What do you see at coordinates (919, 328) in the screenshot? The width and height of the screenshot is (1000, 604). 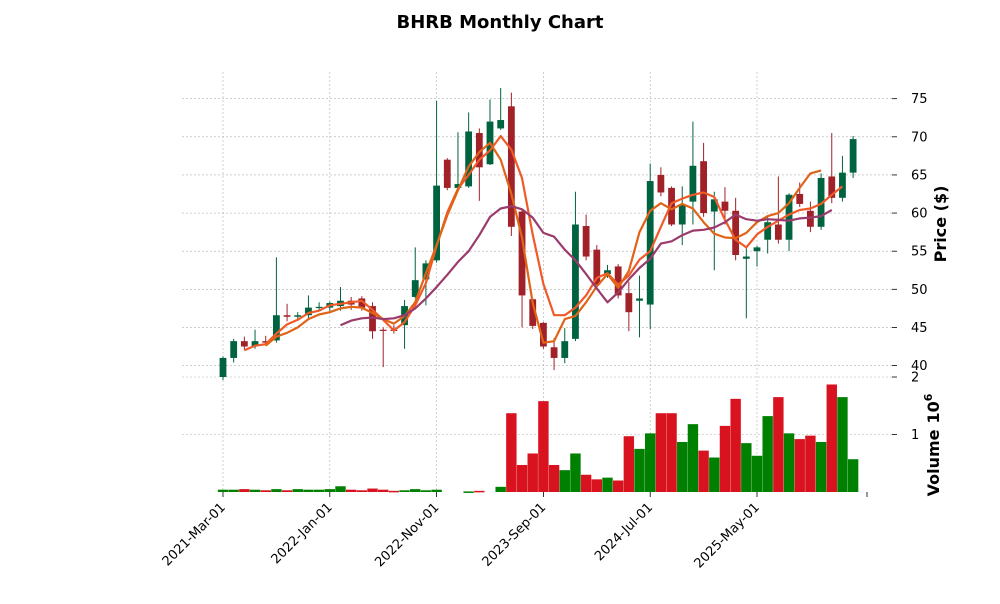 I see `price-tick-label: 45` at bounding box center [919, 328].